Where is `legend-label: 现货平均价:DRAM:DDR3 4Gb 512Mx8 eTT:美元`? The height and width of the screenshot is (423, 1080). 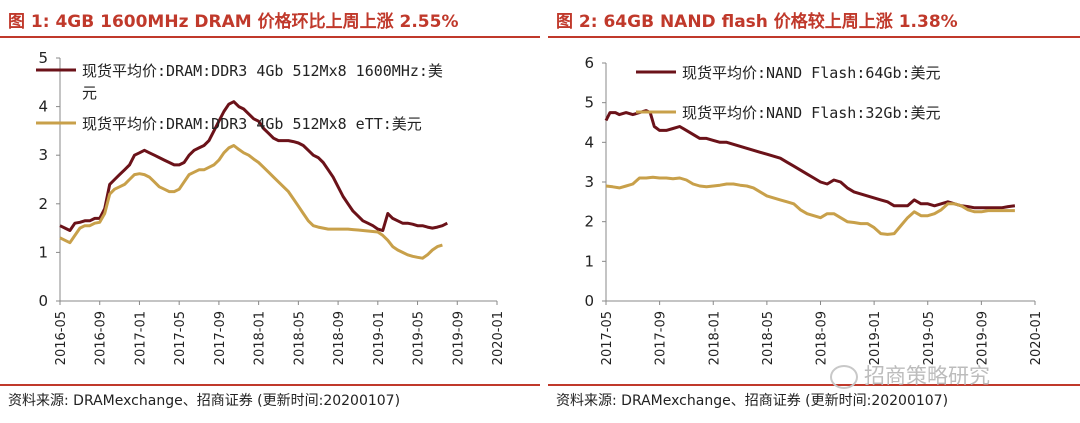 legend-label: 现货平均价:DRAM:DDR3 4Gb 512Mx8 eTT:美元 is located at coordinates (252, 124).